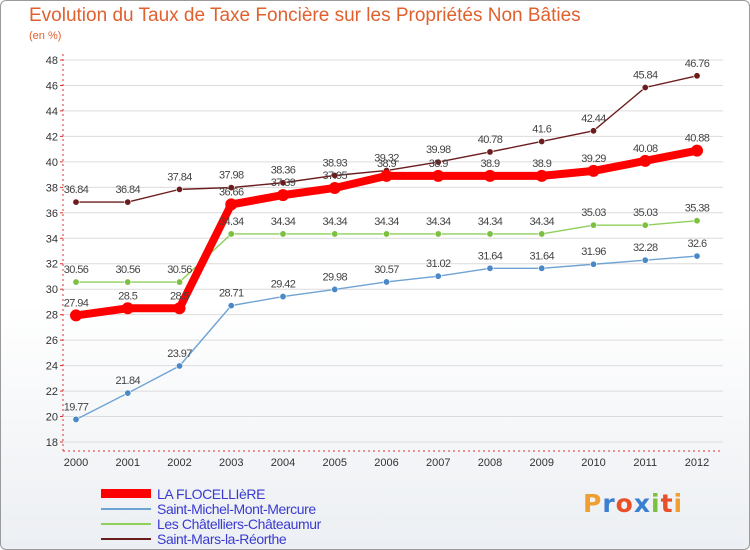 This screenshot has height=550, width=750. Describe the element at coordinates (438, 150) in the screenshot. I see `data-label: 39.98` at that location.